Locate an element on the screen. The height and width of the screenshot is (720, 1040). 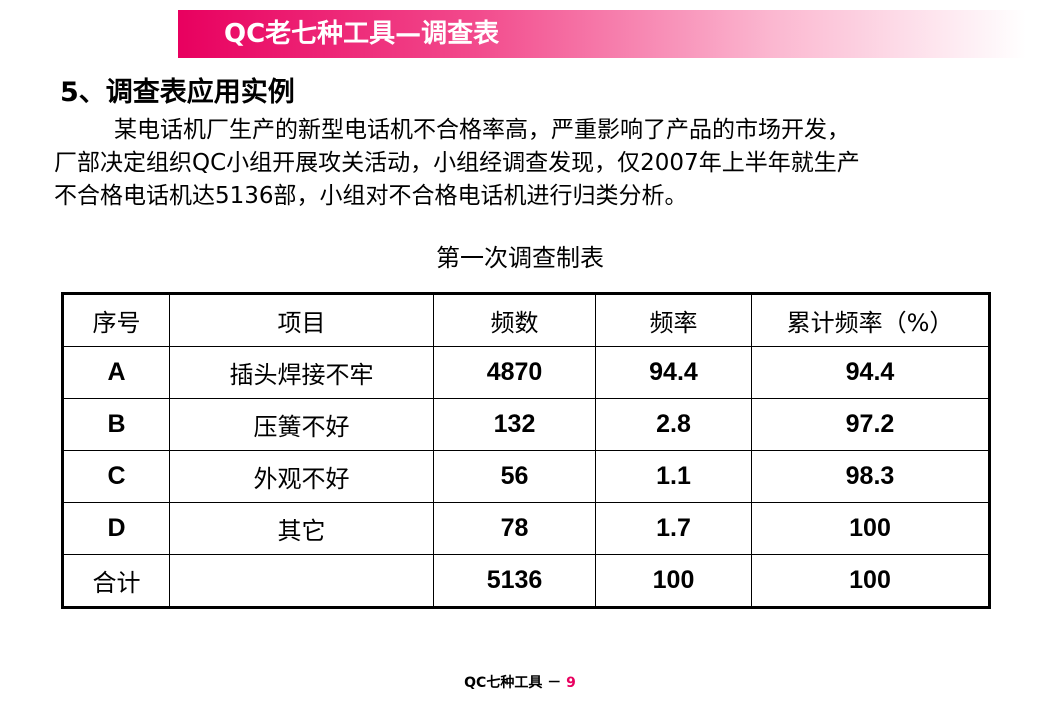
cell-cumulative-rate: 97.2 is located at coordinates (870, 424).